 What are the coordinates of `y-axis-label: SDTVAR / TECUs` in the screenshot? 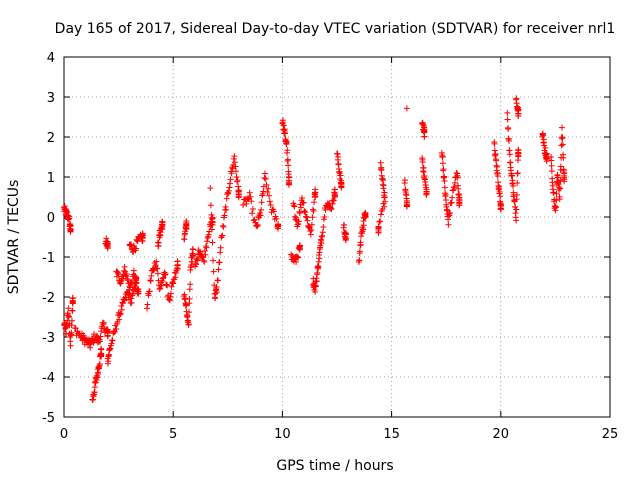 It's located at (14, 237).